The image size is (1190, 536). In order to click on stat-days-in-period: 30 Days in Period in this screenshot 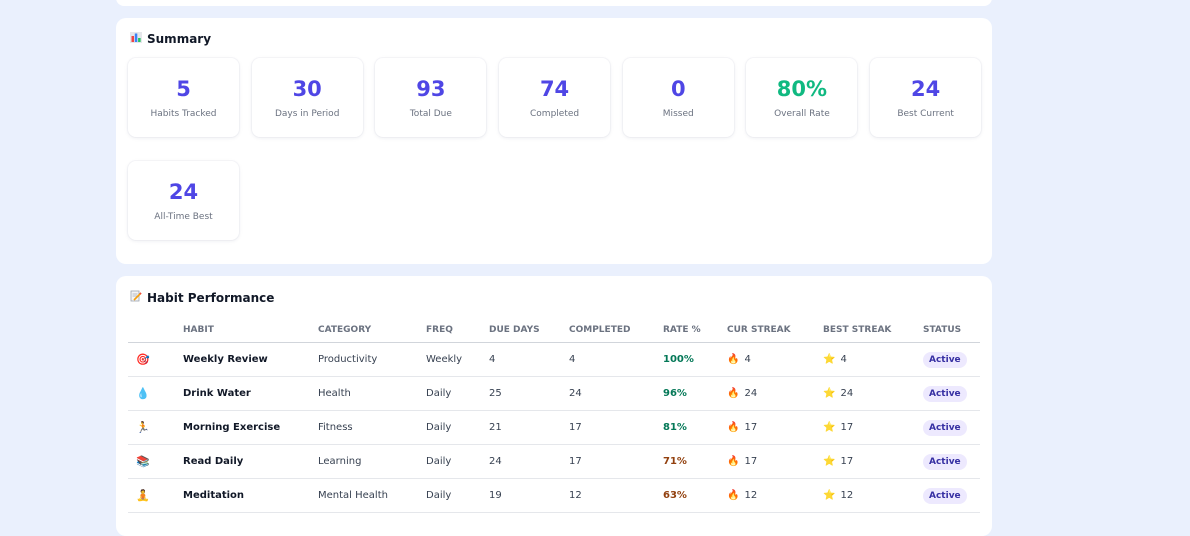, I will do `click(307, 97)`.